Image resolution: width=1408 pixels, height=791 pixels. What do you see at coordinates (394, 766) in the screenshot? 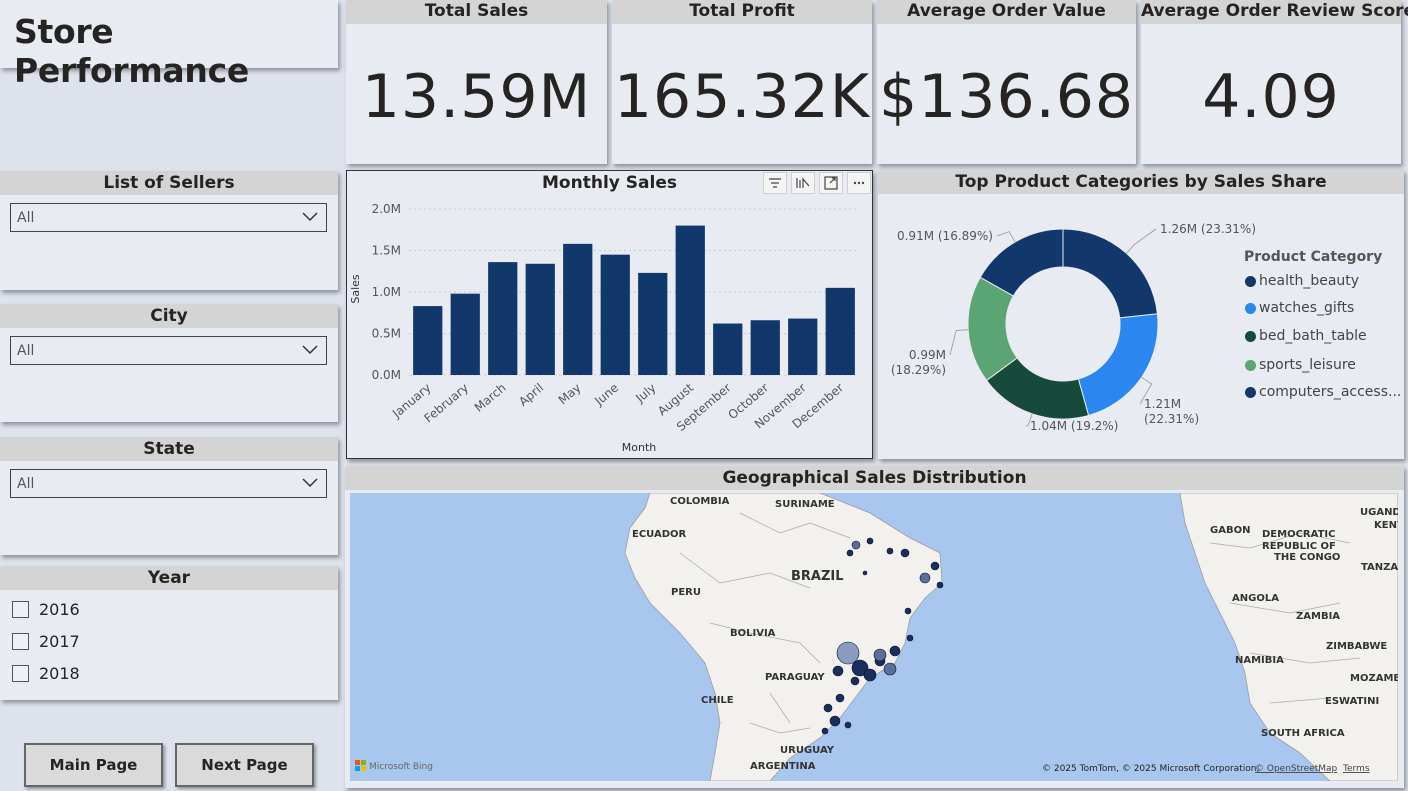
I see `bing-logo: Microsoft Bing` at bounding box center [394, 766].